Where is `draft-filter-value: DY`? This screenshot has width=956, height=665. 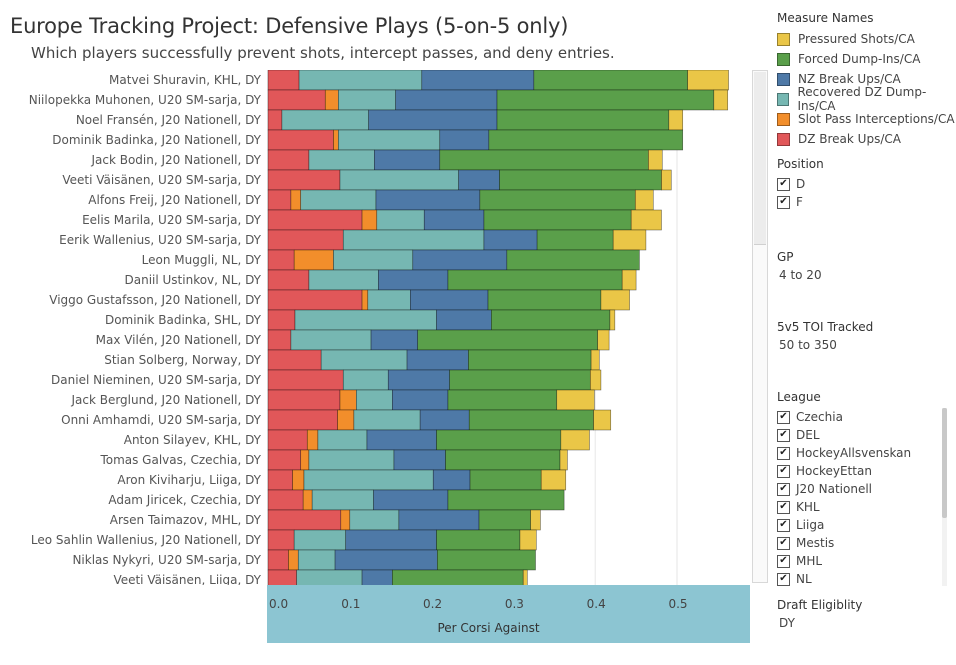 draft-filter-value: DY is located at coordinates (787, 623).